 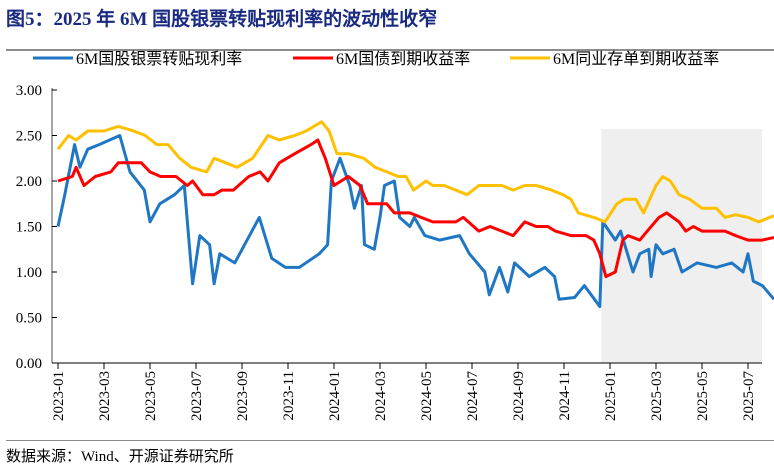 I want to click on x-tick-label: 2023-05, so click(x=151, y=396).